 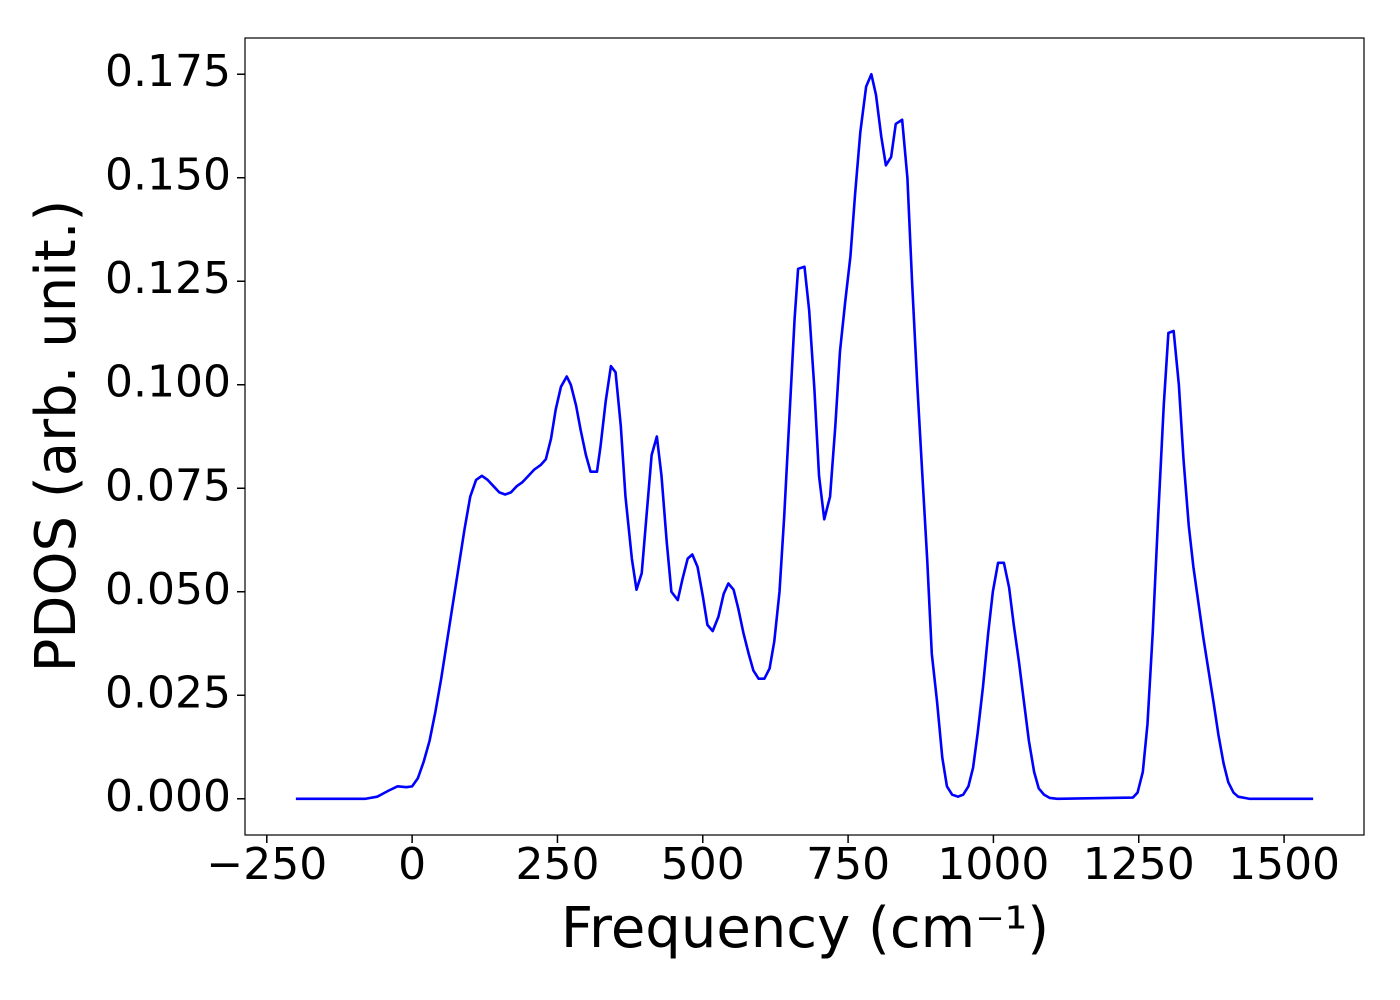 I want to click on y-tick-label: 0.100, so click(x=168, y=382).